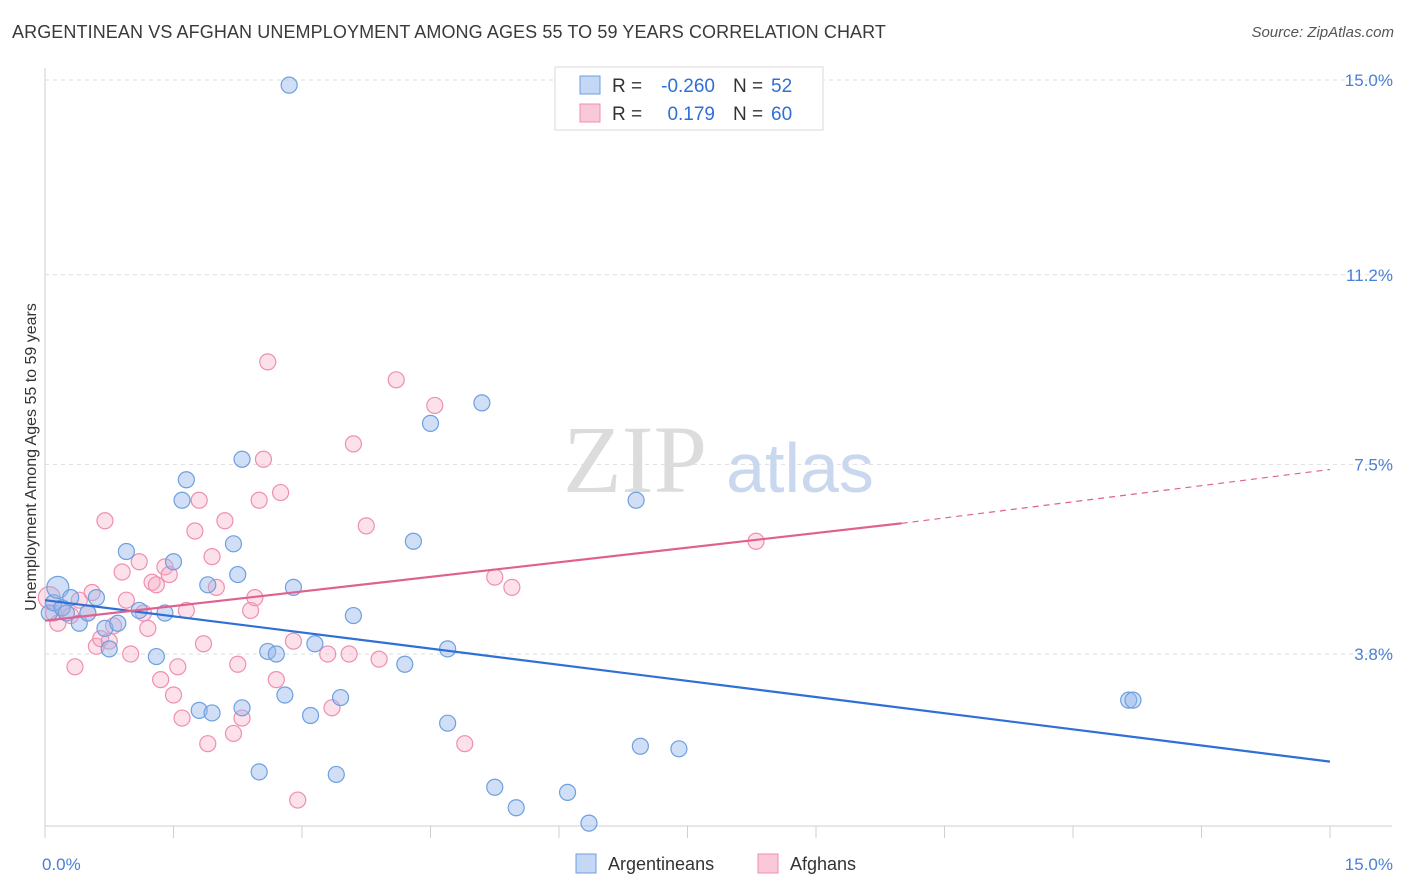  I want to click on legend-n-value-1: 52, so click(781, 86).